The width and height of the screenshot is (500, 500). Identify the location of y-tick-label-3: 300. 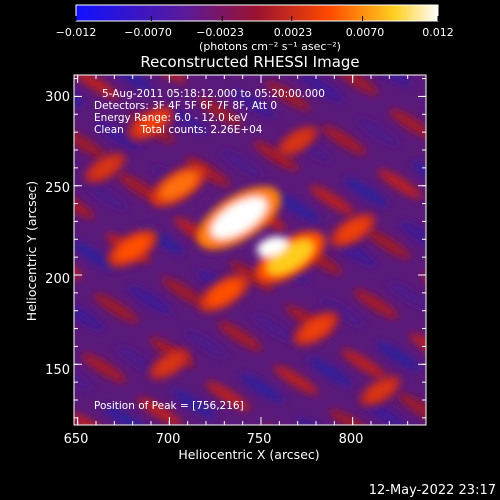
(57, 97).